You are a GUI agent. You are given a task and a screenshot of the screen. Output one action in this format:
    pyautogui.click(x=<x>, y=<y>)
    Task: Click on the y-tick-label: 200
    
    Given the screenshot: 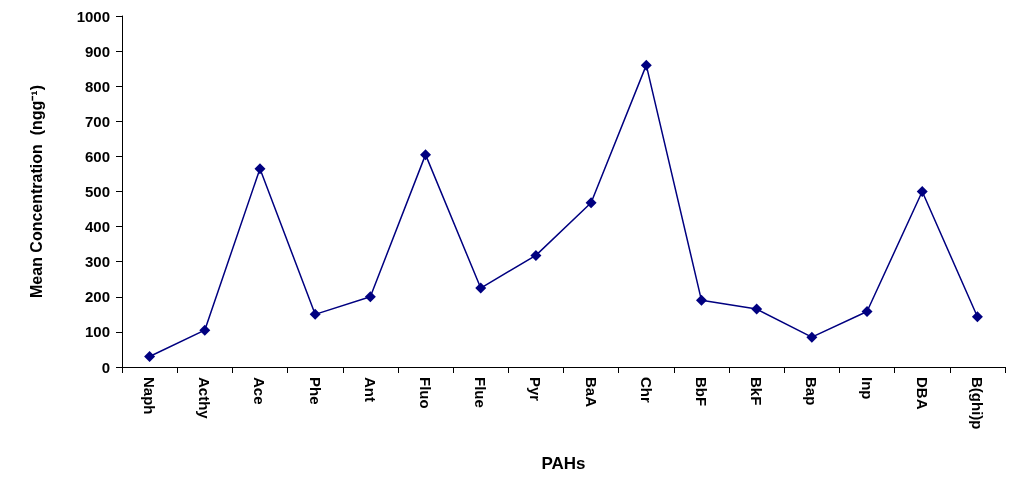 What is the action you would take?
    pyautogui.click(x=97, y=297)
    